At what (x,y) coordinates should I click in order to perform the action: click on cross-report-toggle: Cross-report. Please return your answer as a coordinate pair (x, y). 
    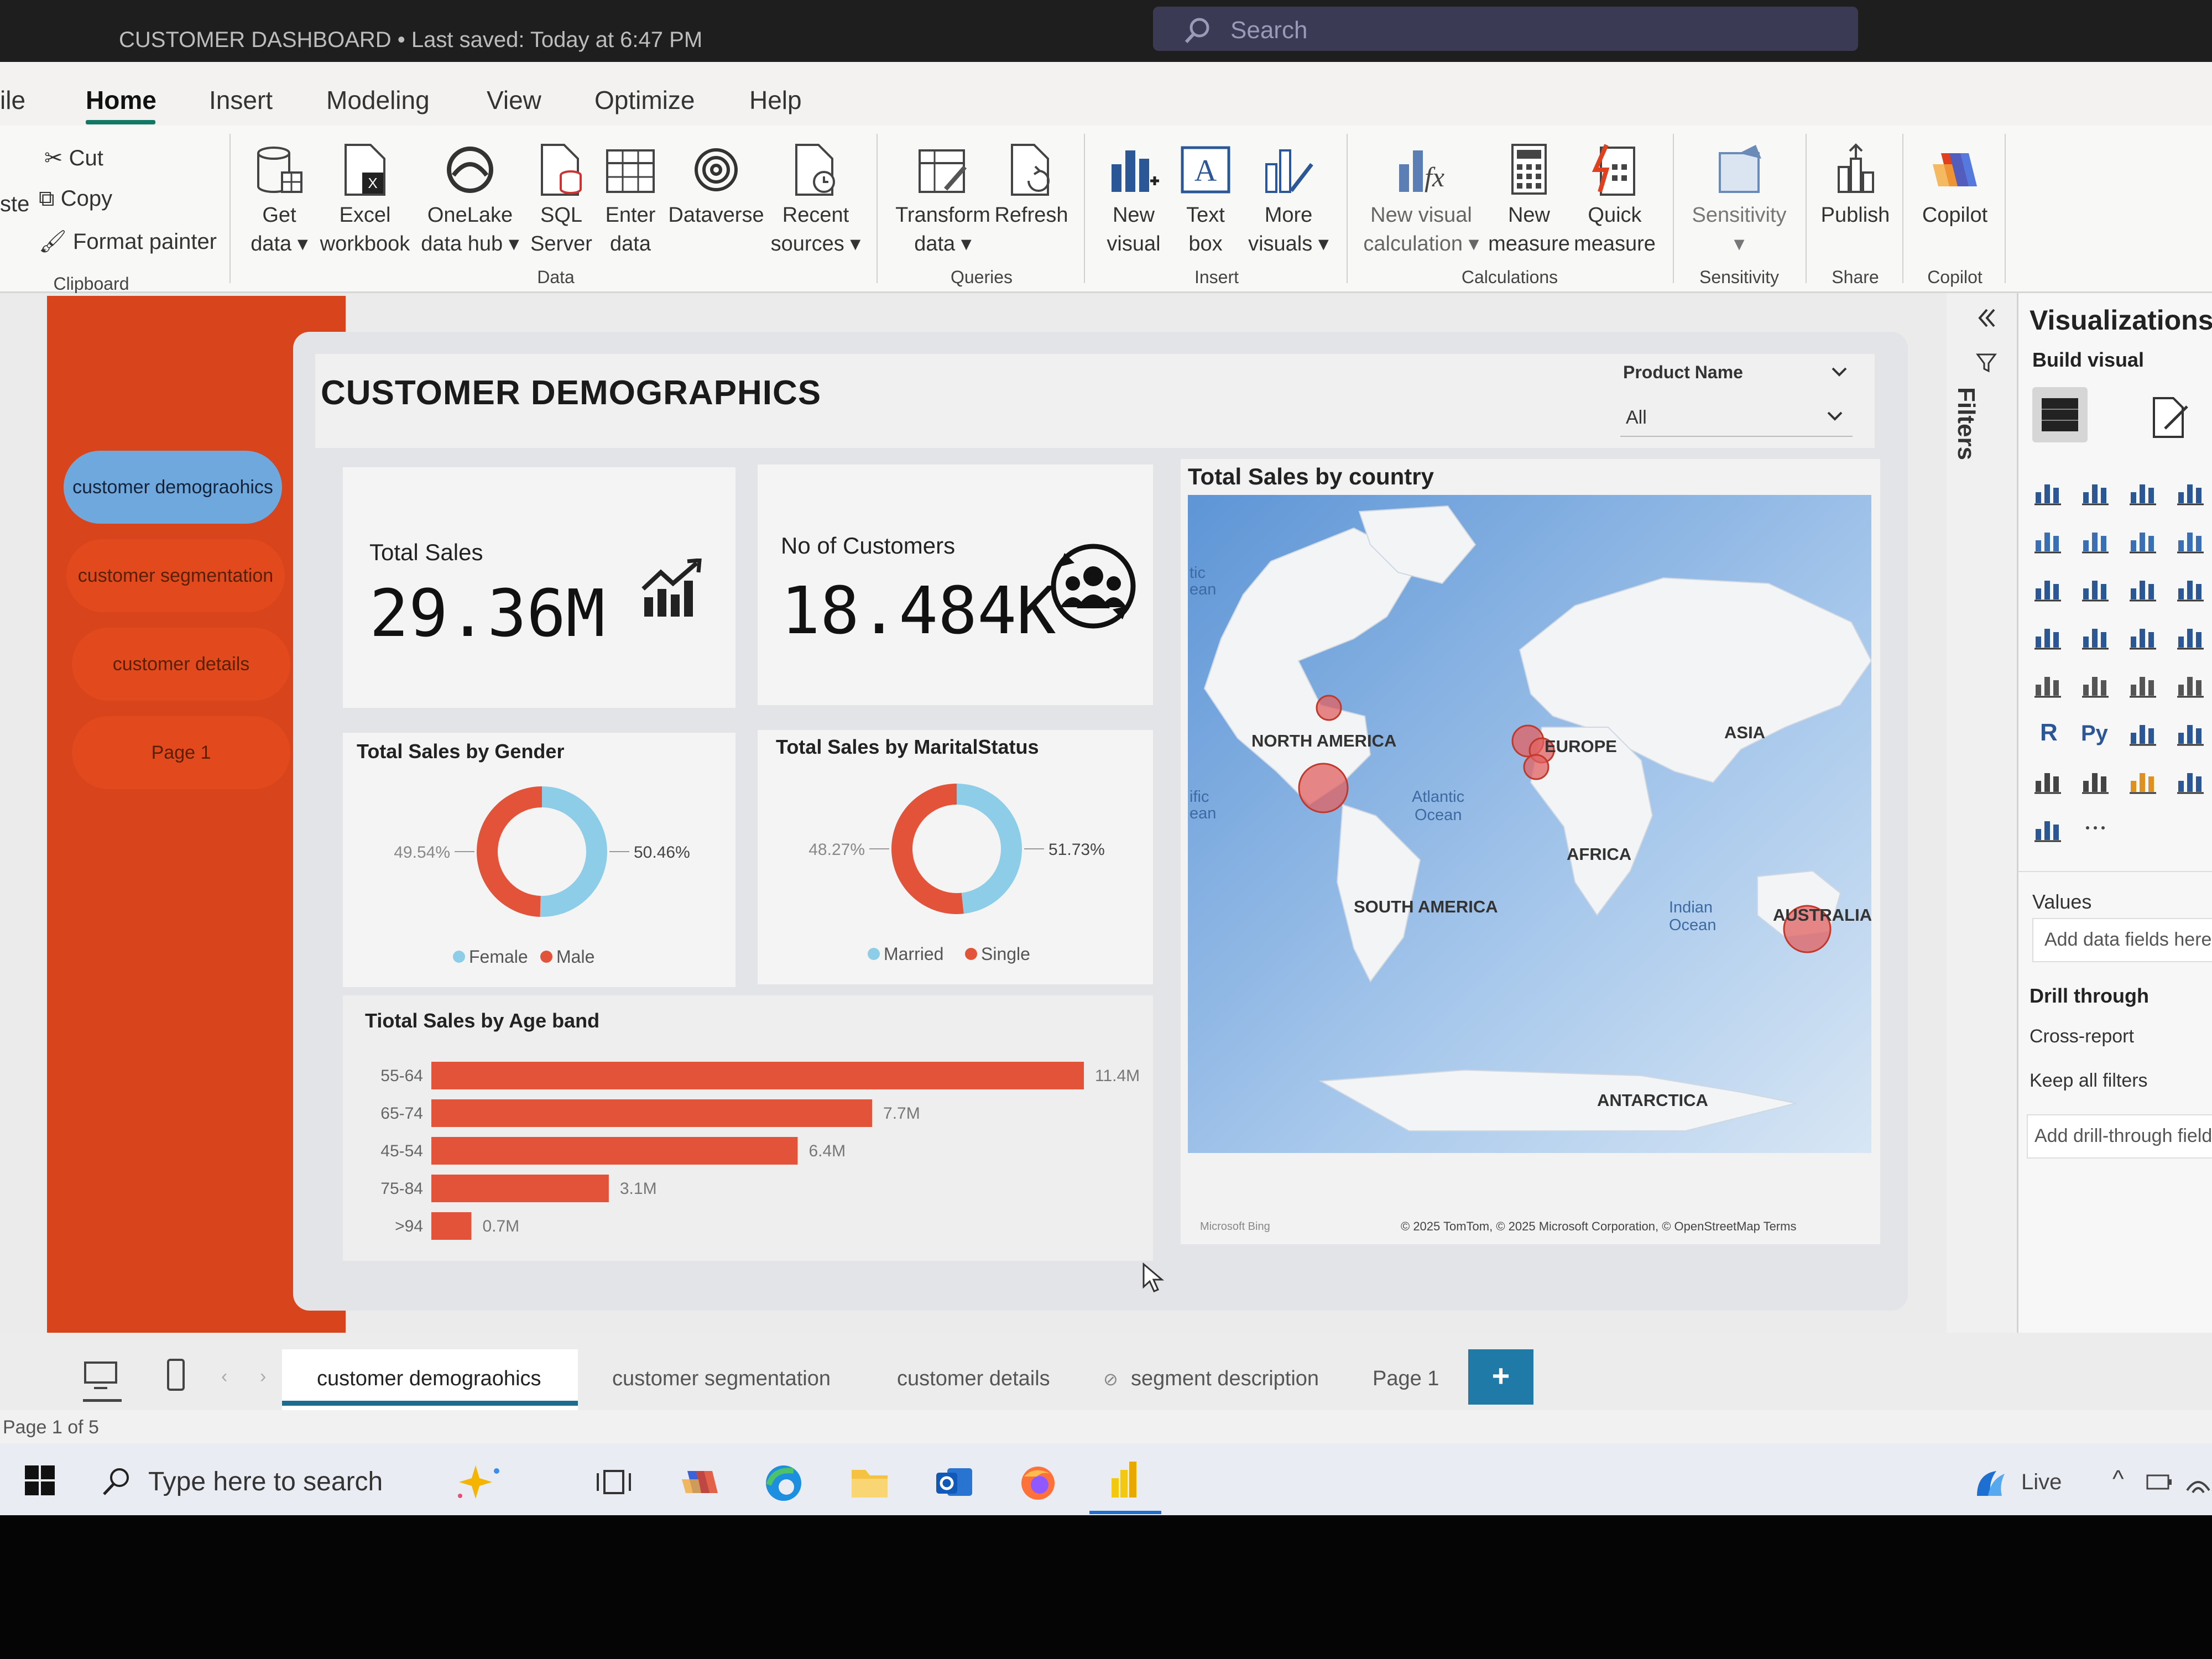
    Looking at the image, I should click on (2082, 1037).